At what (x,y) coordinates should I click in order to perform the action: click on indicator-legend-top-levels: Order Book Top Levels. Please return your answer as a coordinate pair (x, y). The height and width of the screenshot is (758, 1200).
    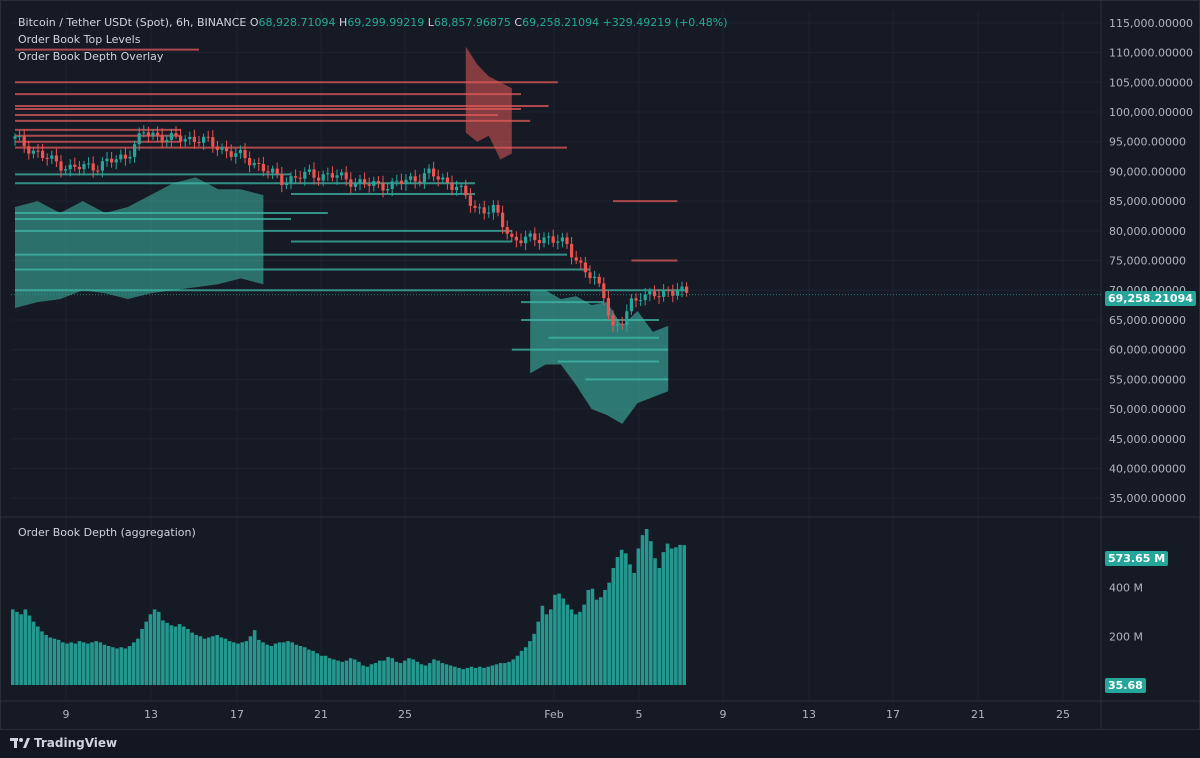
    Looking at the image, I should click on (79, 39).